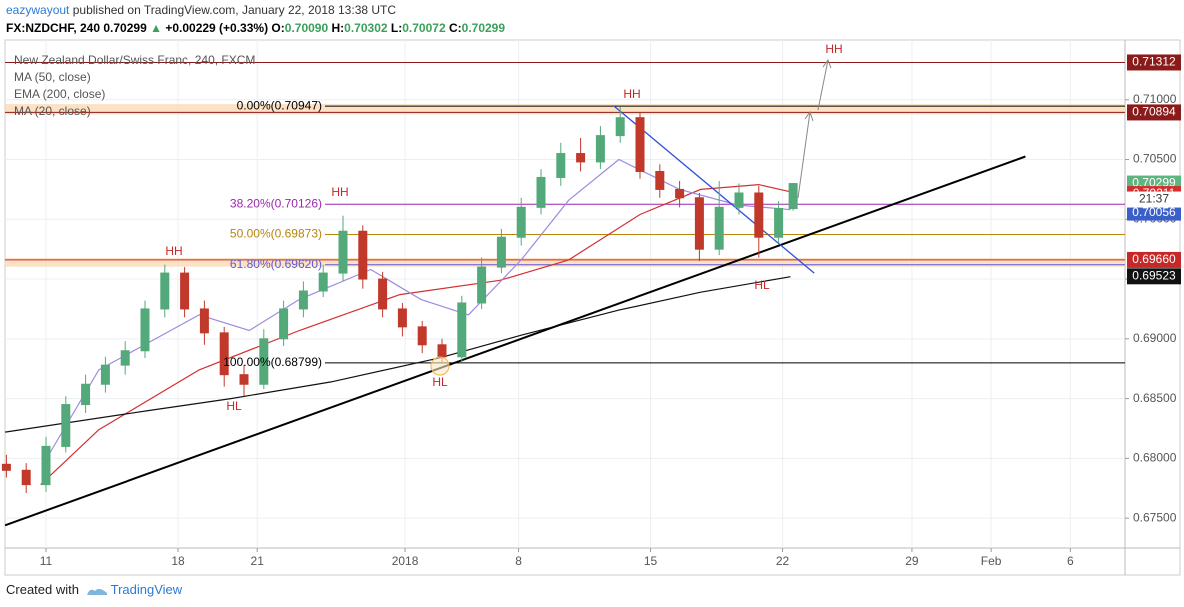 This screenshot has width=1184, height=607. What do you see at coordinates (276, 234) in the screenshot?
I see `fib-label: 50.00%(0.69873)` at bounding box center [276, 234].